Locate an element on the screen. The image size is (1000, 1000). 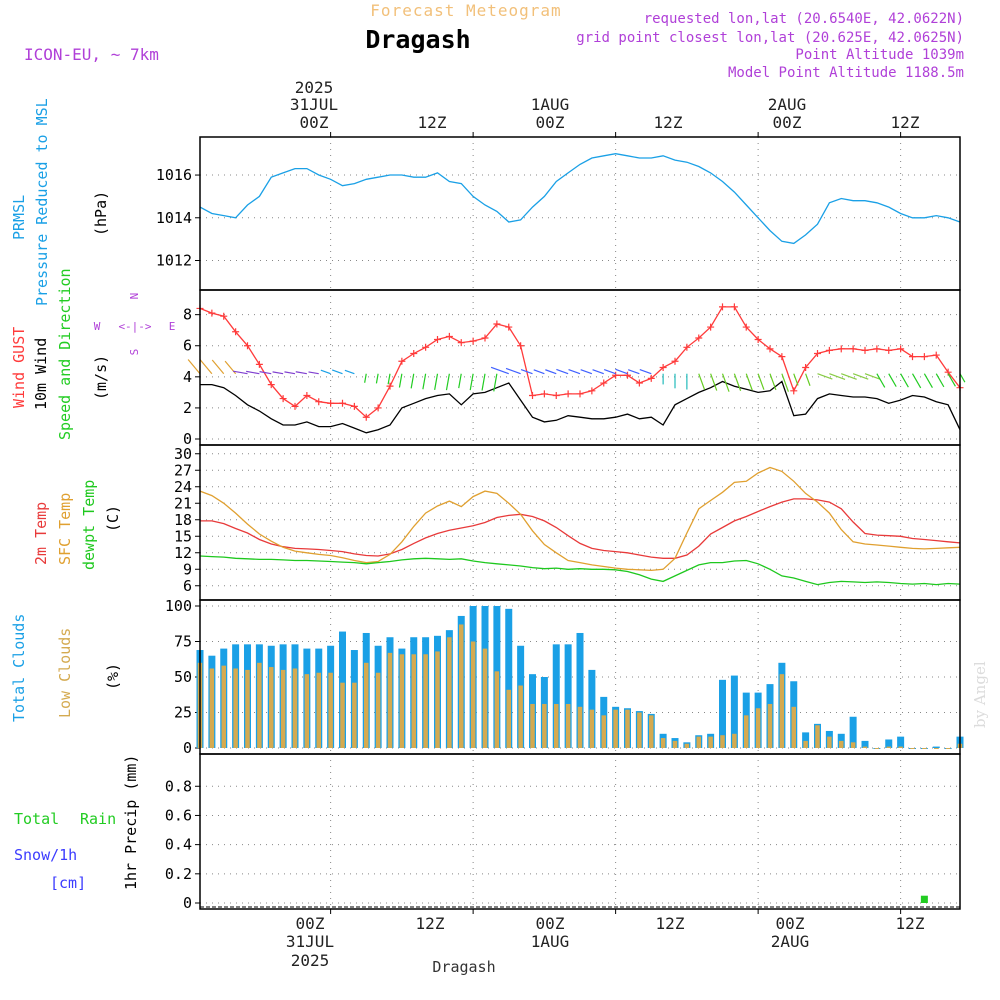
top-time-5: 00Z is located at coordinates (787, 122).